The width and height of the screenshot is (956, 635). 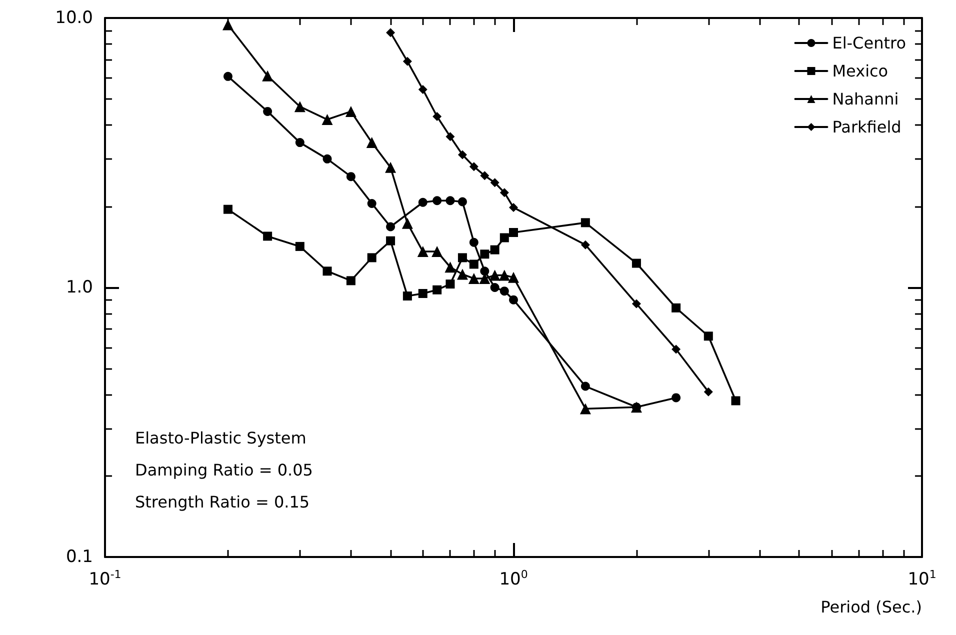 What do you see at coordinates (220, 438) in the screenshot?
I see `annotation: Elasto-Plastic System` at bounding box center [220, 438].